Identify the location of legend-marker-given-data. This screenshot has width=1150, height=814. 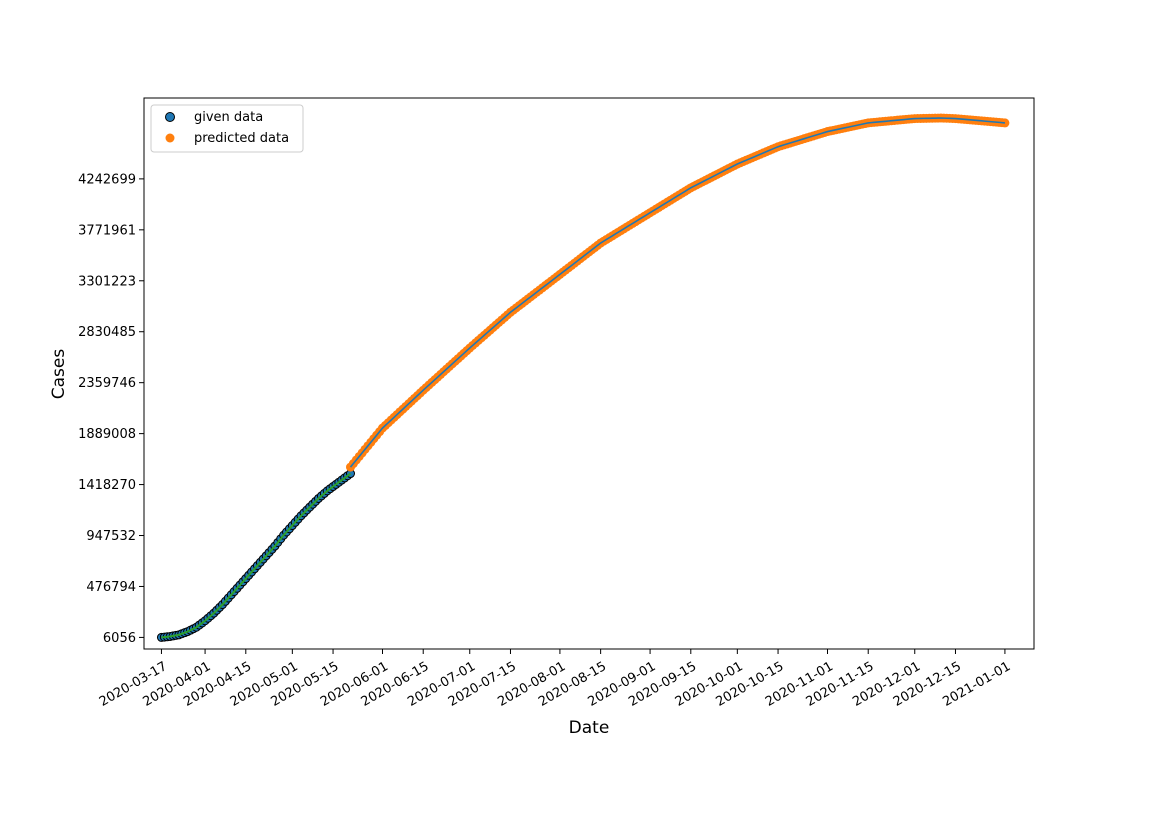
(170, 117).